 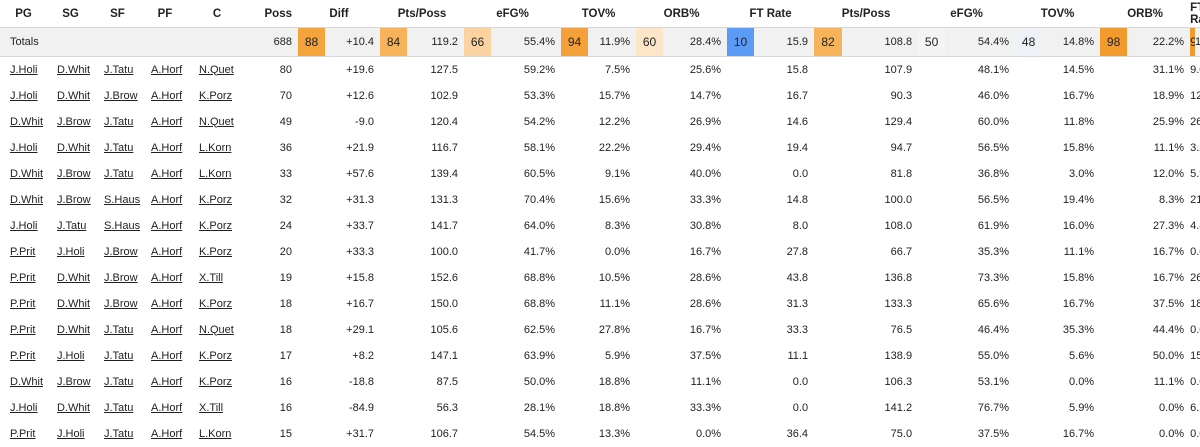 I want to click on col-header-def-orb: ORB%, so click(x=1145, y=14).